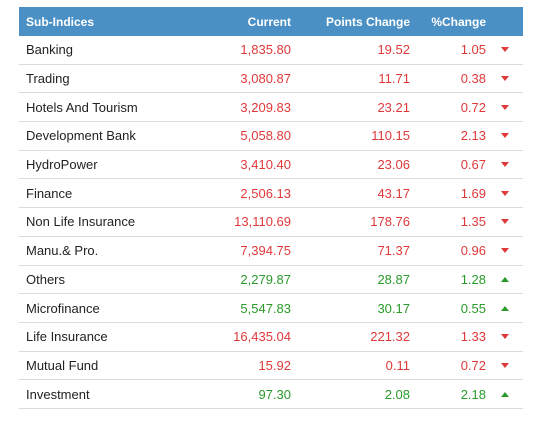 Image resolution: width=552 pixels, height=436 pixels. I want to click on pct-change-value: 1.05, so click(473, 50).